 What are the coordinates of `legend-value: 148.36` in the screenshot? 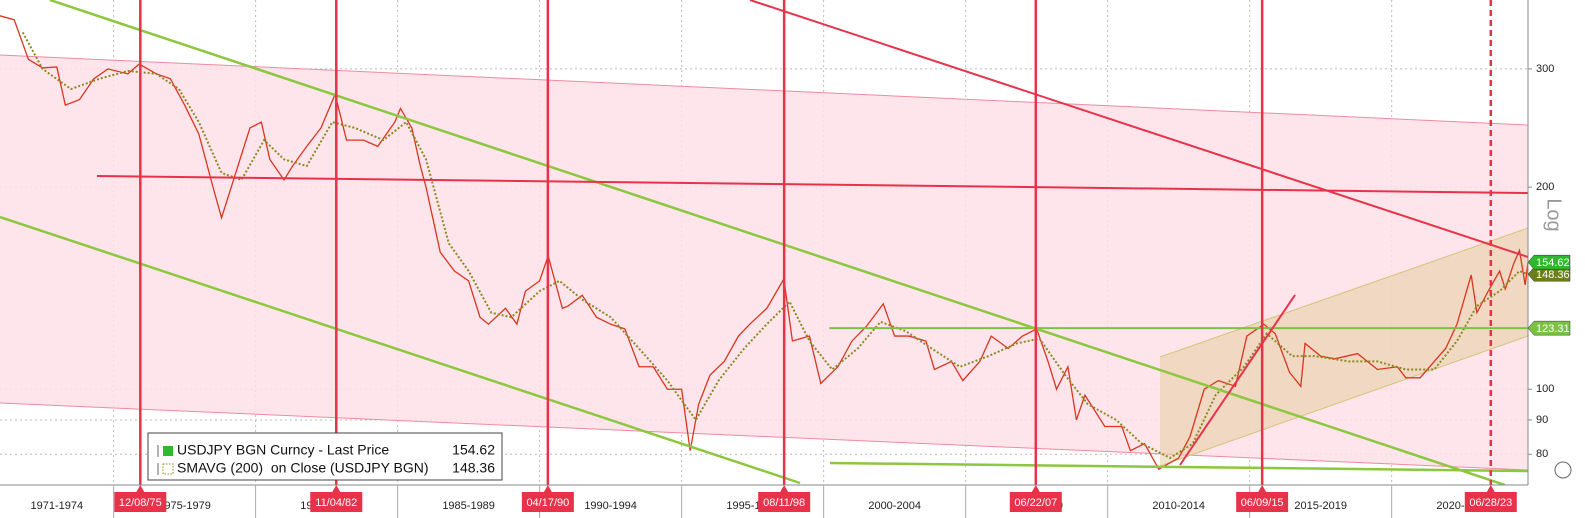 It's located at (473, 468).